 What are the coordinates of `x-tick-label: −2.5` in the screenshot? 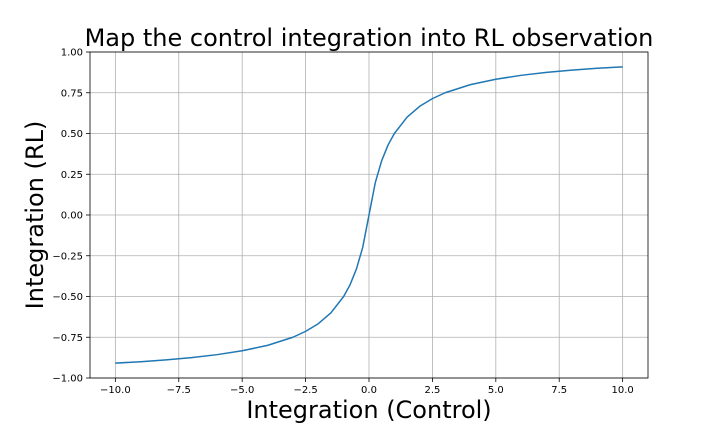 It's located at (305, 390).